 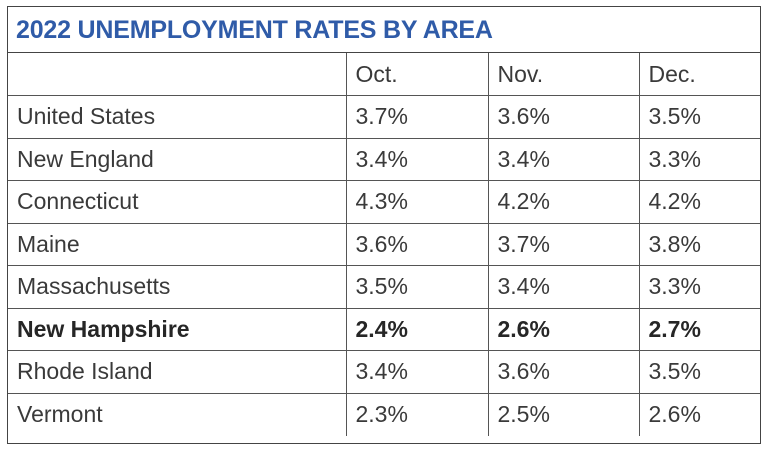 What do you see at coordinates (177, 116) in the screenshot?
I see `area-cell: United States` at bounding box center [177, 116].